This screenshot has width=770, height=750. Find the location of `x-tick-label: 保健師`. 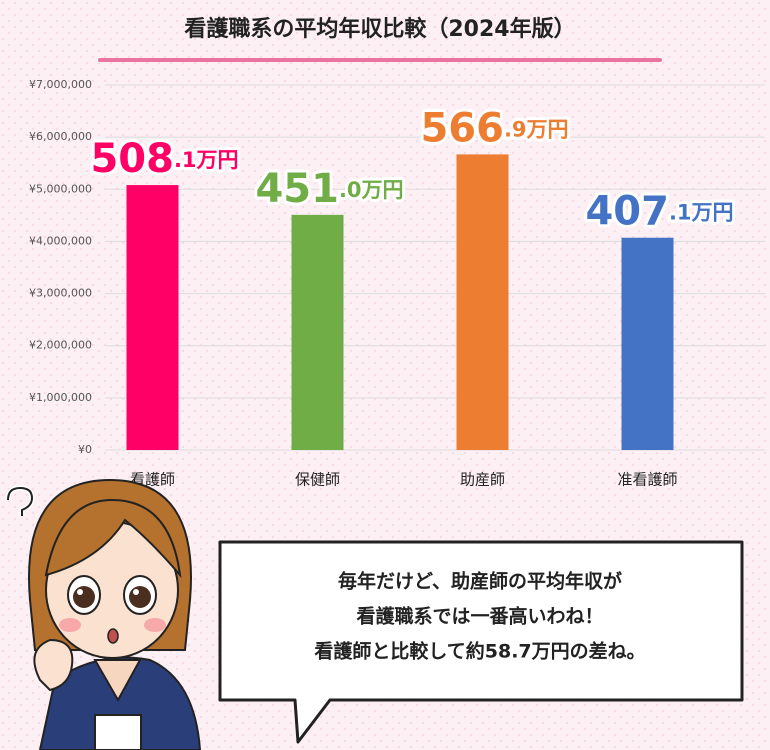

x-tick-label: 保健師 is located at coordinates (317, 480).